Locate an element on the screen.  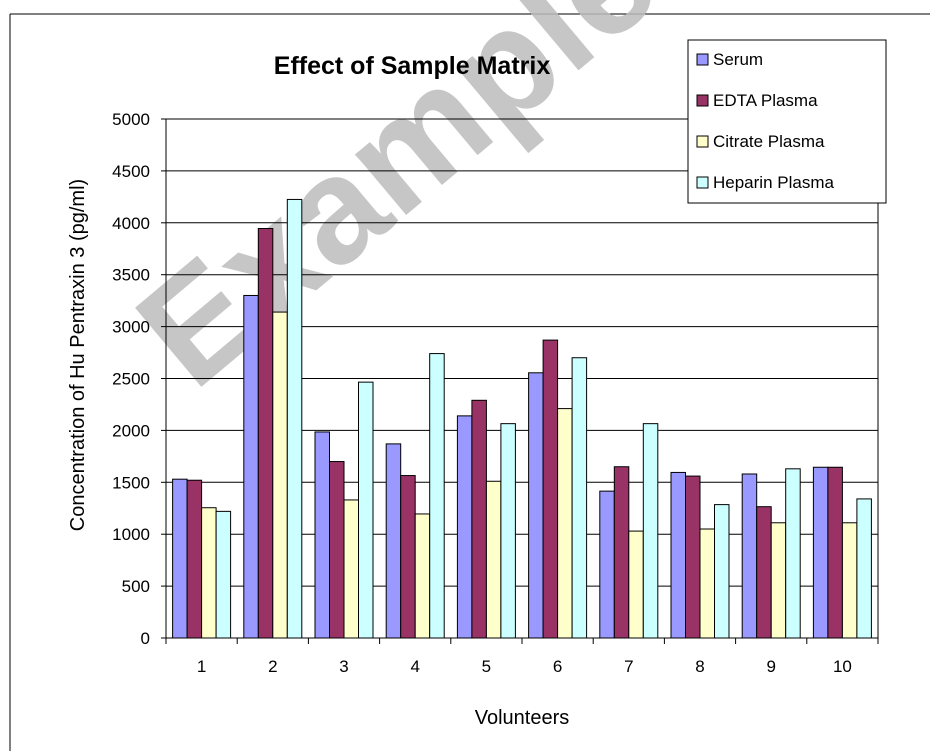
y-tick-label: 4500 is located at coordinates (131, 171).